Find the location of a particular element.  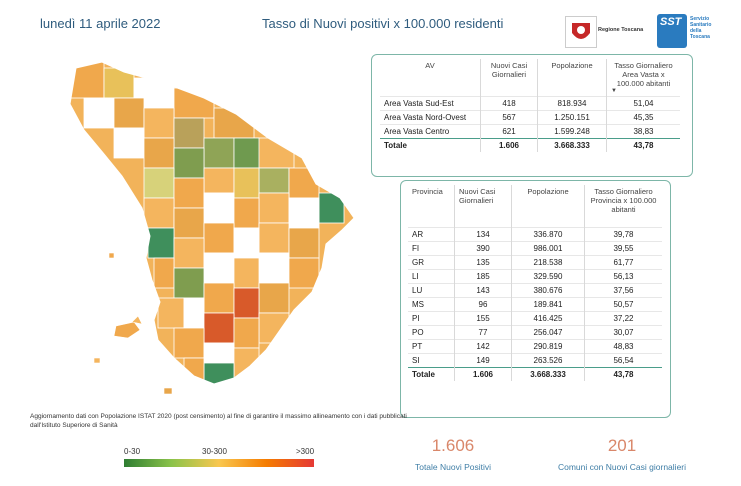

table-cell: 986.001 is located at coordinates (548, 248).